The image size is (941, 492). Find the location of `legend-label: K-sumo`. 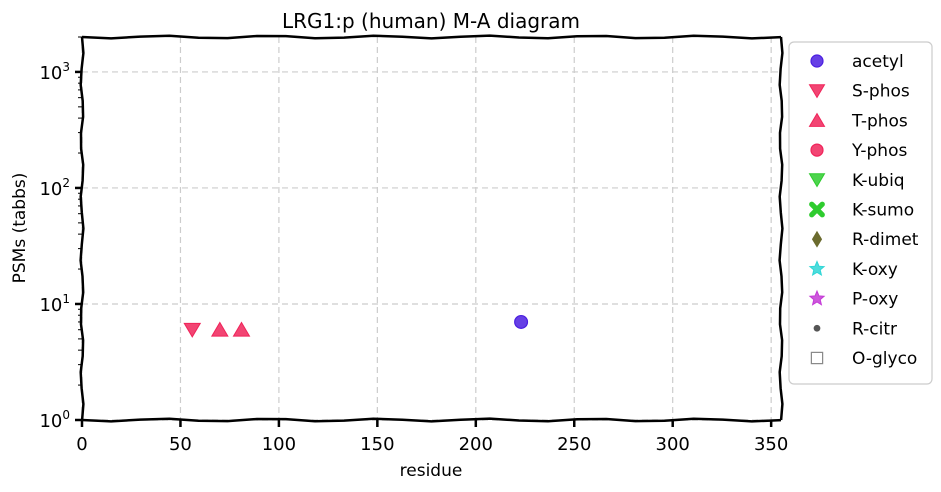

legend-label: K-sumo is located at coordinates (883, 211).